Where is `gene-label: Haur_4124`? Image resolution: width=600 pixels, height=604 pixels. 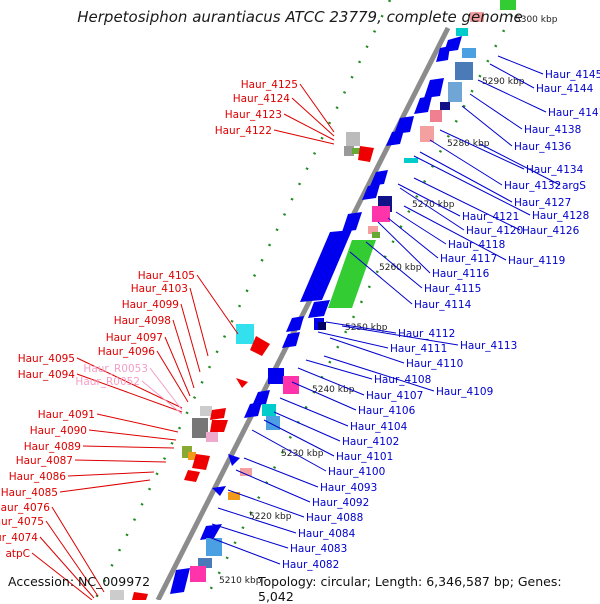 gene-label: Haur_4124 is located at coordinates (262, 99).